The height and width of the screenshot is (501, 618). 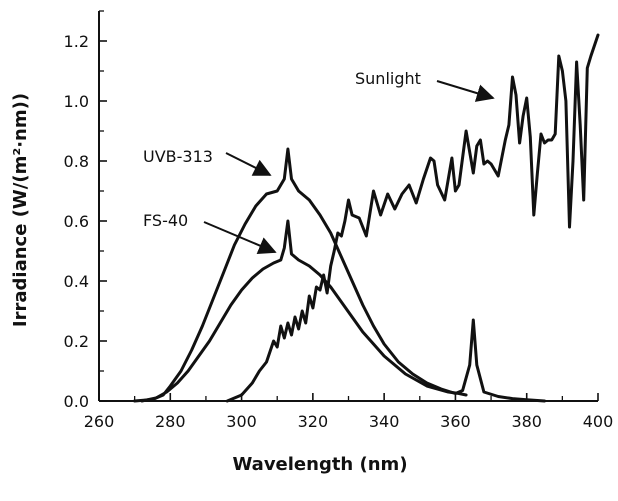 I want to click on x-tick-label: 280, so click(x=170, y=421).